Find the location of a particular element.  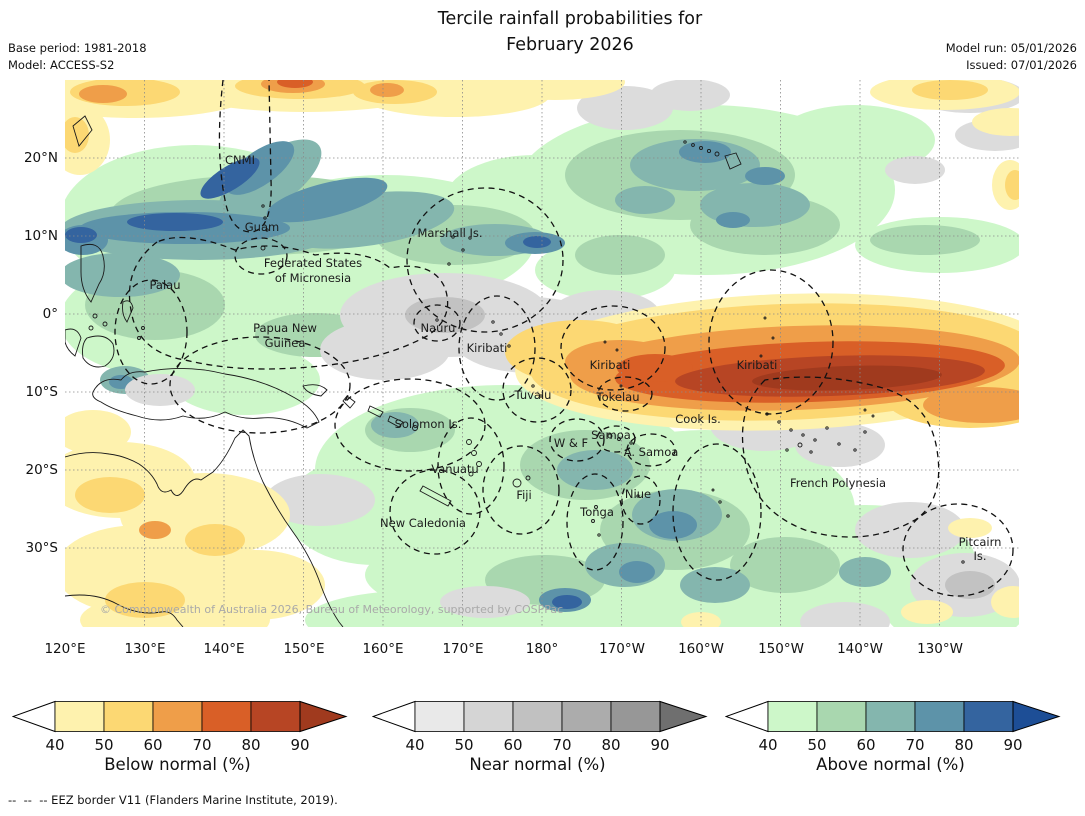

model-metadata-right: Model run: 05/01/2026 Issued: 07/01/2026 is located at coordinates (1011, 57).